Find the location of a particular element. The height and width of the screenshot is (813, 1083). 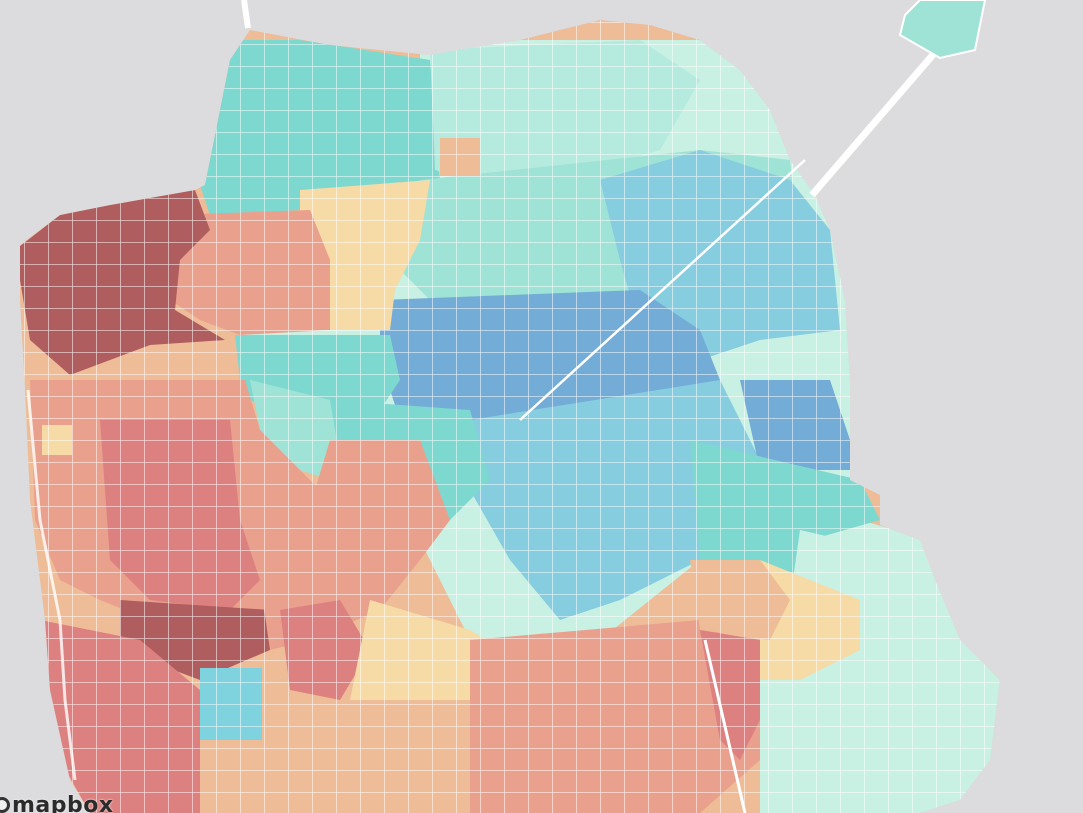

bay-bridge-road is located at coordinates (881, 115).